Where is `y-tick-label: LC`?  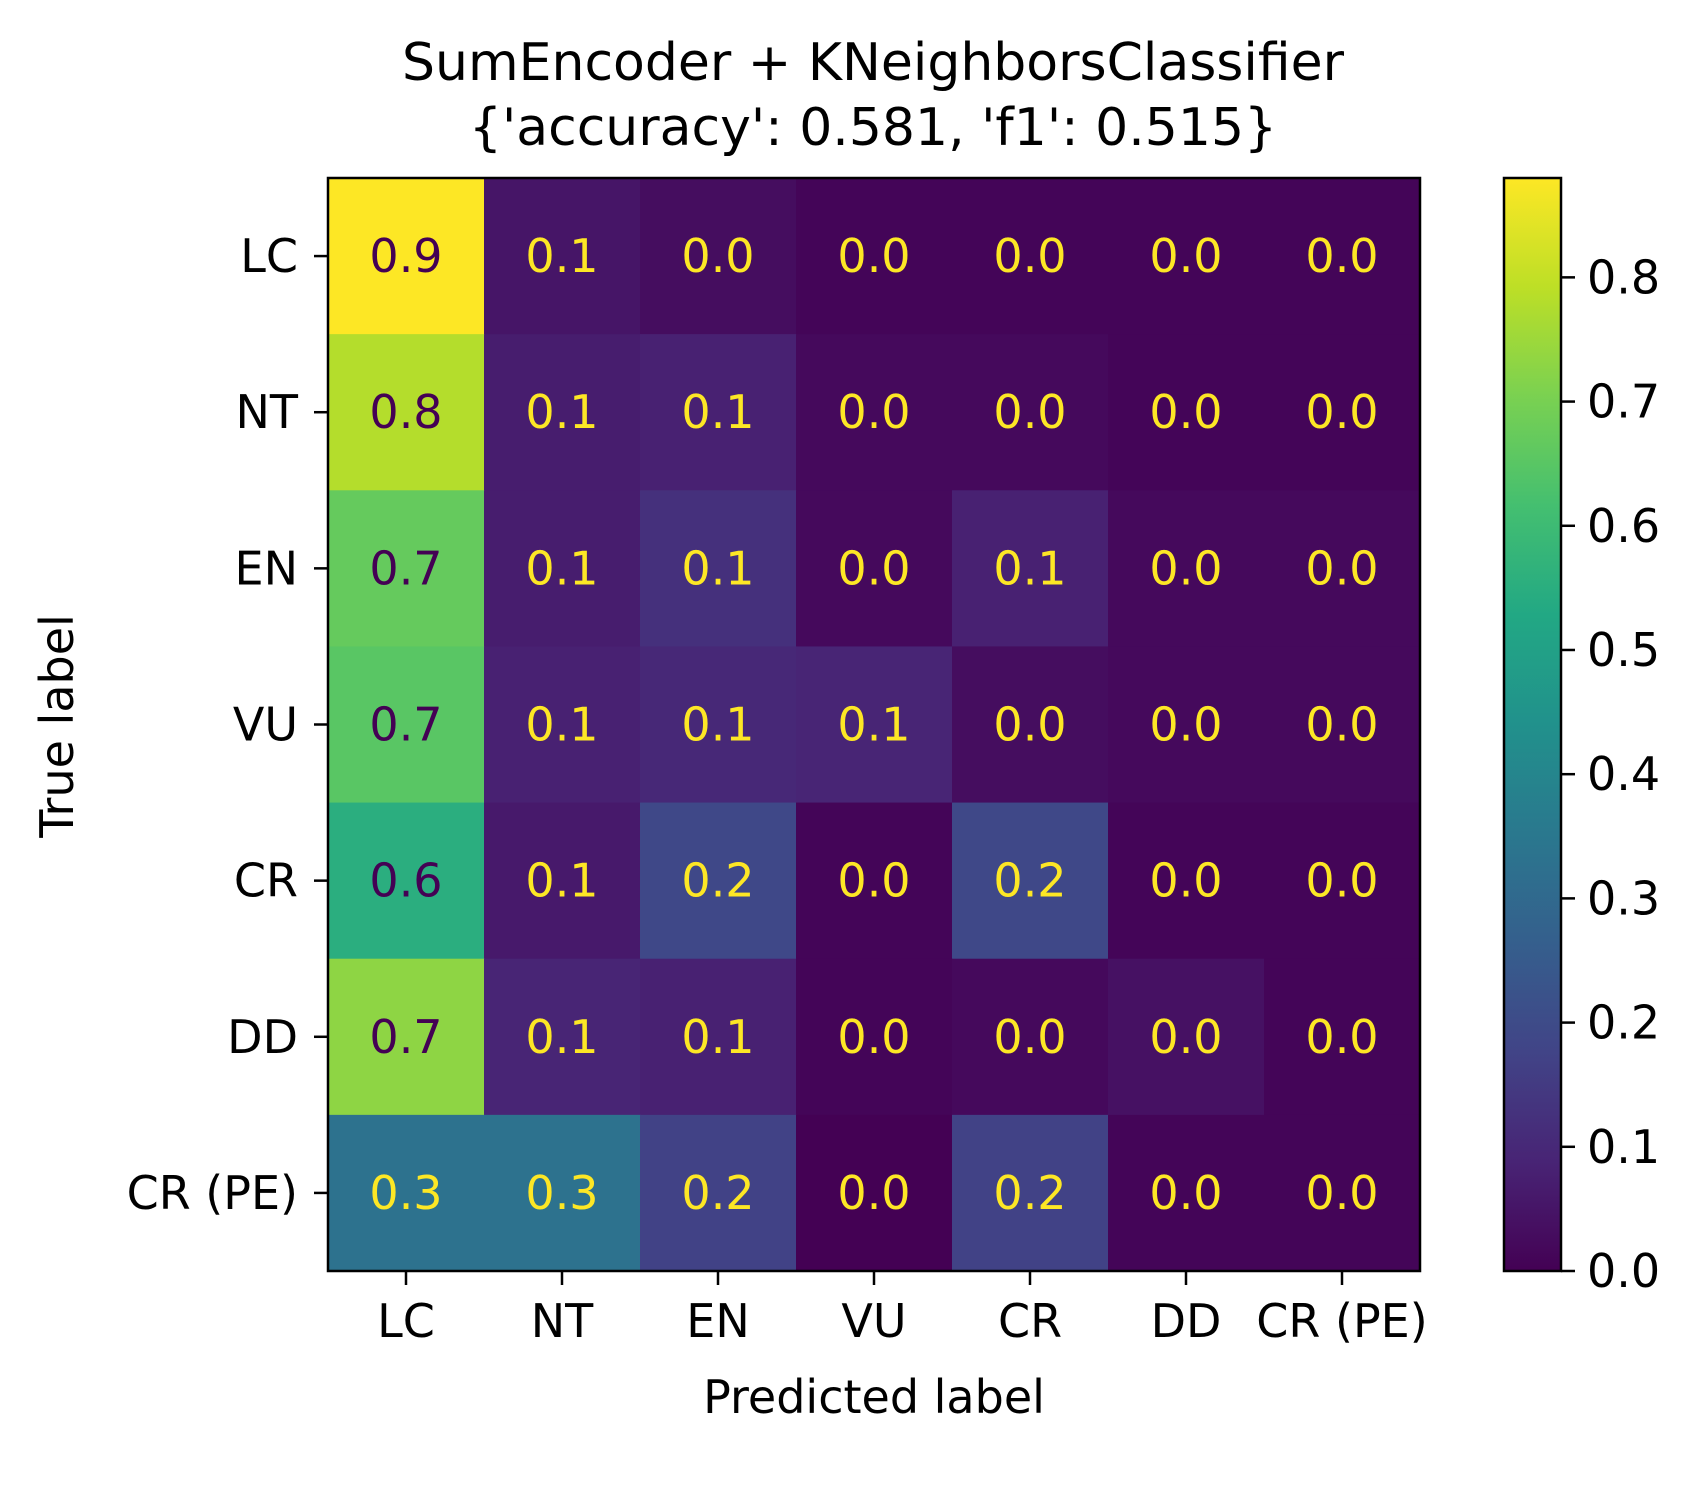
y-tick-label: LC is located at coordinates (269, 256).